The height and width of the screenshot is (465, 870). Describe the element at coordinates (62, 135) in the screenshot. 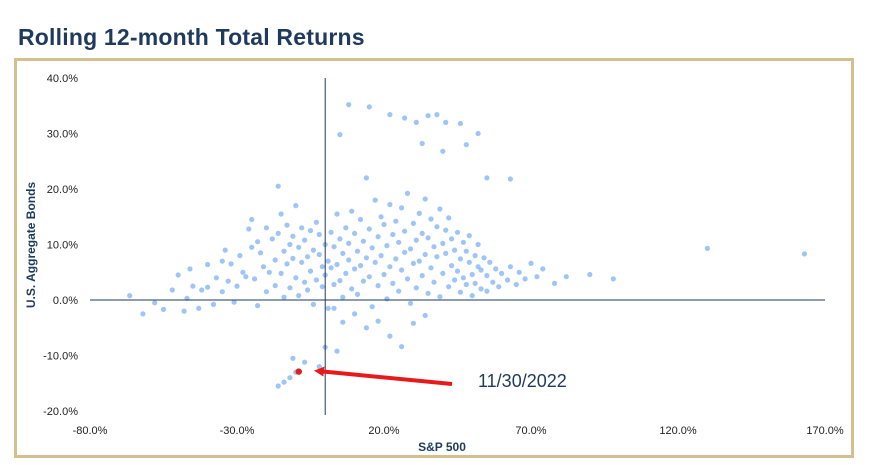

I see `y-tick-label: 30.0%` at that location.